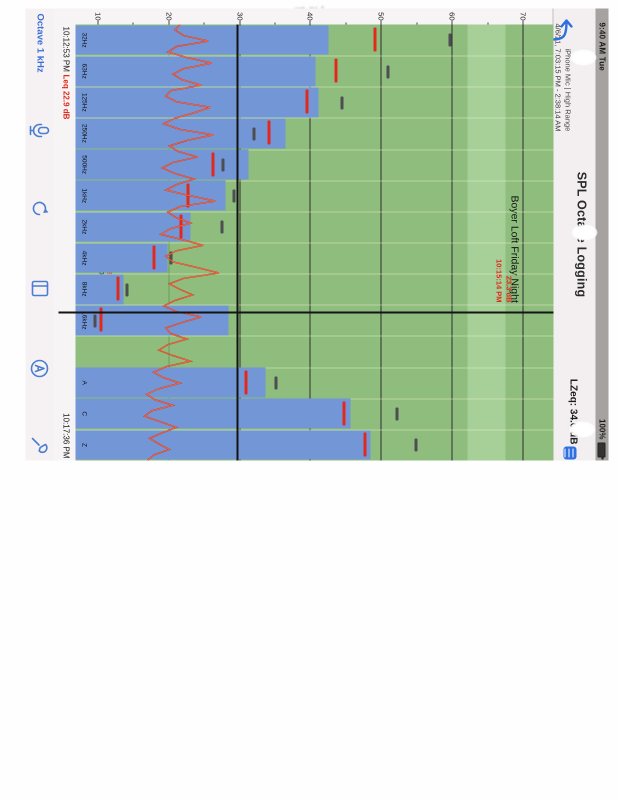 The width and height of the screenshot is (618, 800). I want to click on db-axis-label: 10, so click(97, 15).